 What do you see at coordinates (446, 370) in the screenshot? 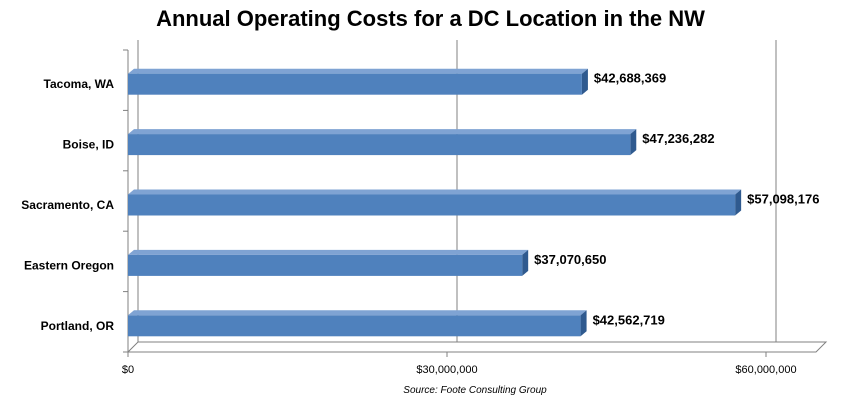
I see `x-tick-label: $30,000,000` at bounding box center [446, 370].